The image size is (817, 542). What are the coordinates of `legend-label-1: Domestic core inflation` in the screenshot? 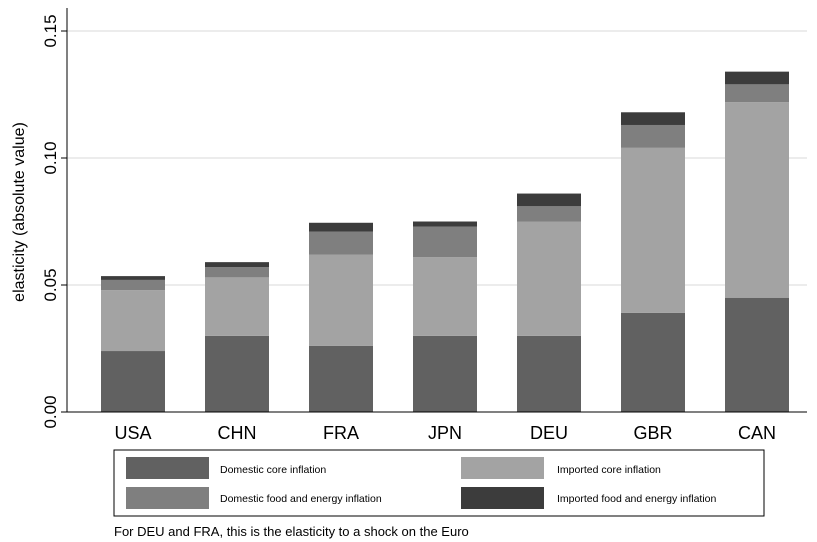 It's located at (273, 470).